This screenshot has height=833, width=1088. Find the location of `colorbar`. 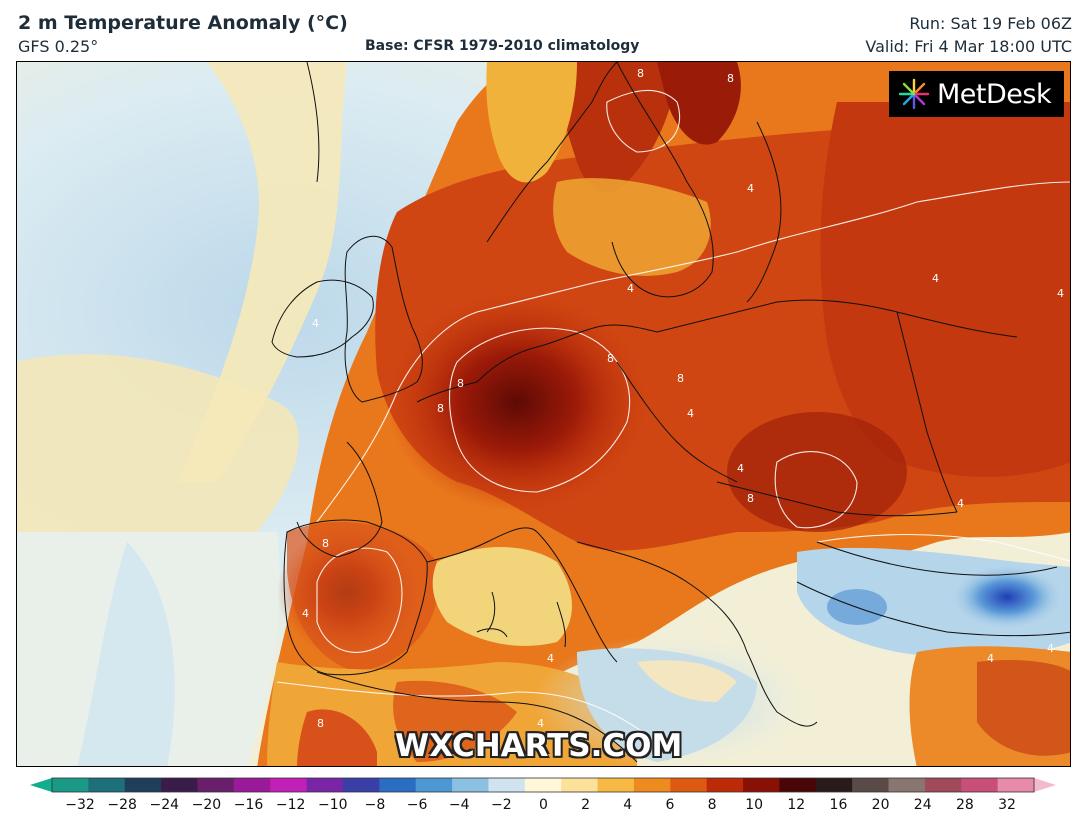

colorbar is located at coordinates (543, 785).